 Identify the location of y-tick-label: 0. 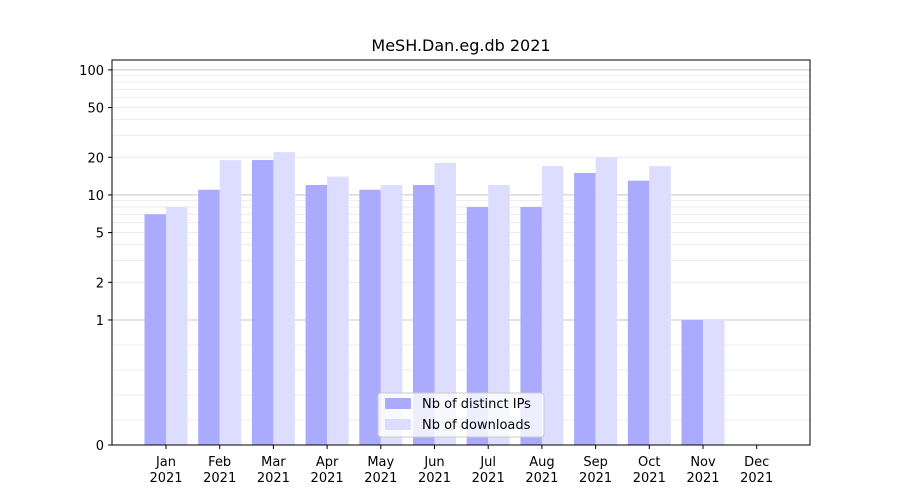
(100, 446).